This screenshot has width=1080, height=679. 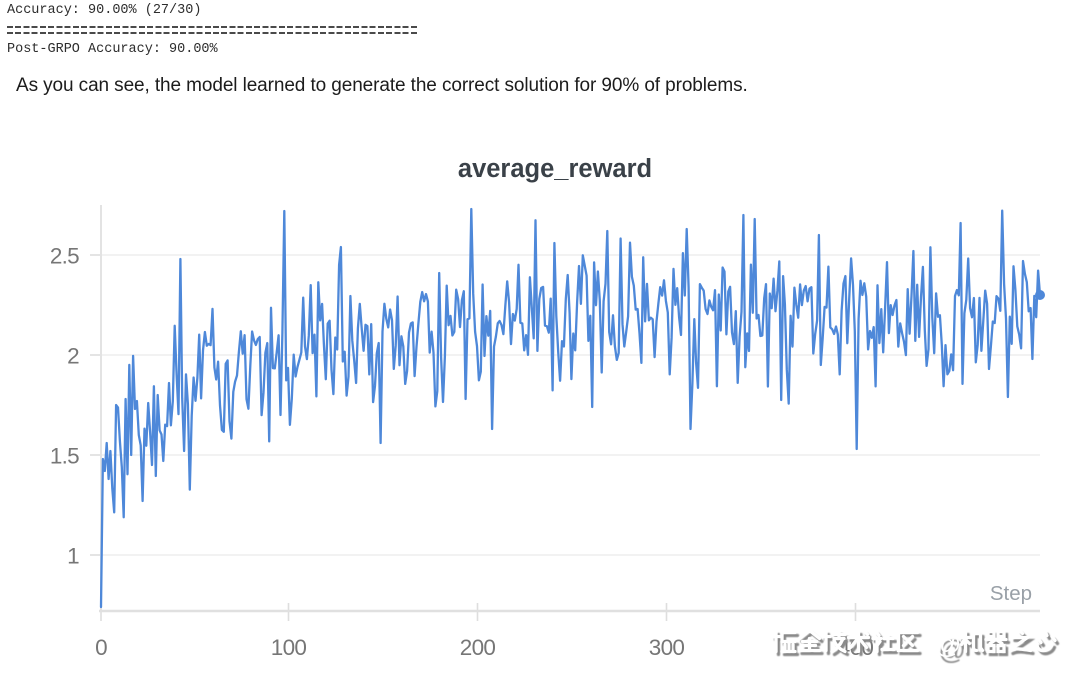 What do you see at coordinates (555, 169) in the screenshot?
I see `svg-text: average_reward` at bounding box center [555, 169].